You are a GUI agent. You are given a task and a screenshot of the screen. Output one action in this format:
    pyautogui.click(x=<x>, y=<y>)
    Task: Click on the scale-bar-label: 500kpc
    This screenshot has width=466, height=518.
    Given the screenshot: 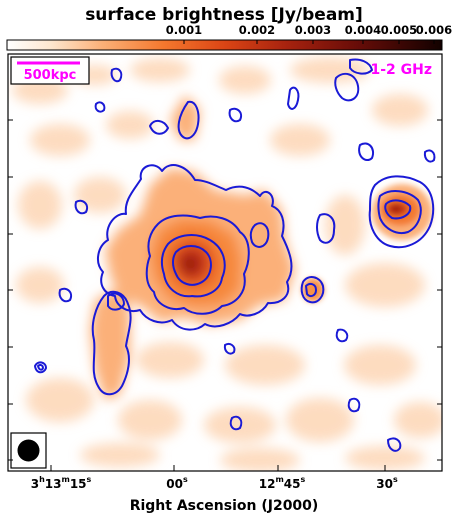 What is the action you would take?
    pyautogui.click(x=50, y=75)
    